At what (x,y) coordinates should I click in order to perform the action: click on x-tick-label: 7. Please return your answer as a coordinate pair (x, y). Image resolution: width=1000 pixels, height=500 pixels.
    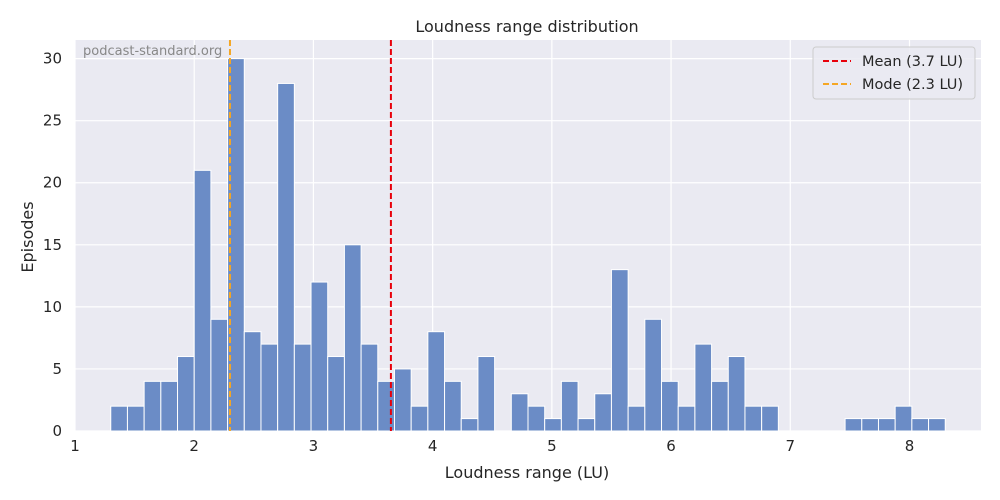
    Looking at the image, I should click on (790, 446).